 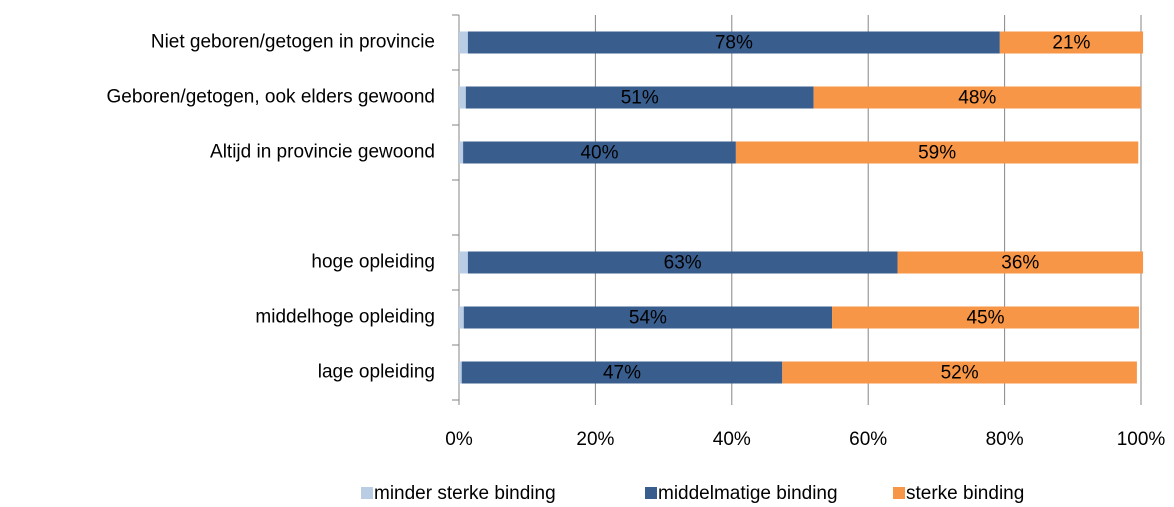 I want to click on data-label: 48%, so click(x=977, y=98).